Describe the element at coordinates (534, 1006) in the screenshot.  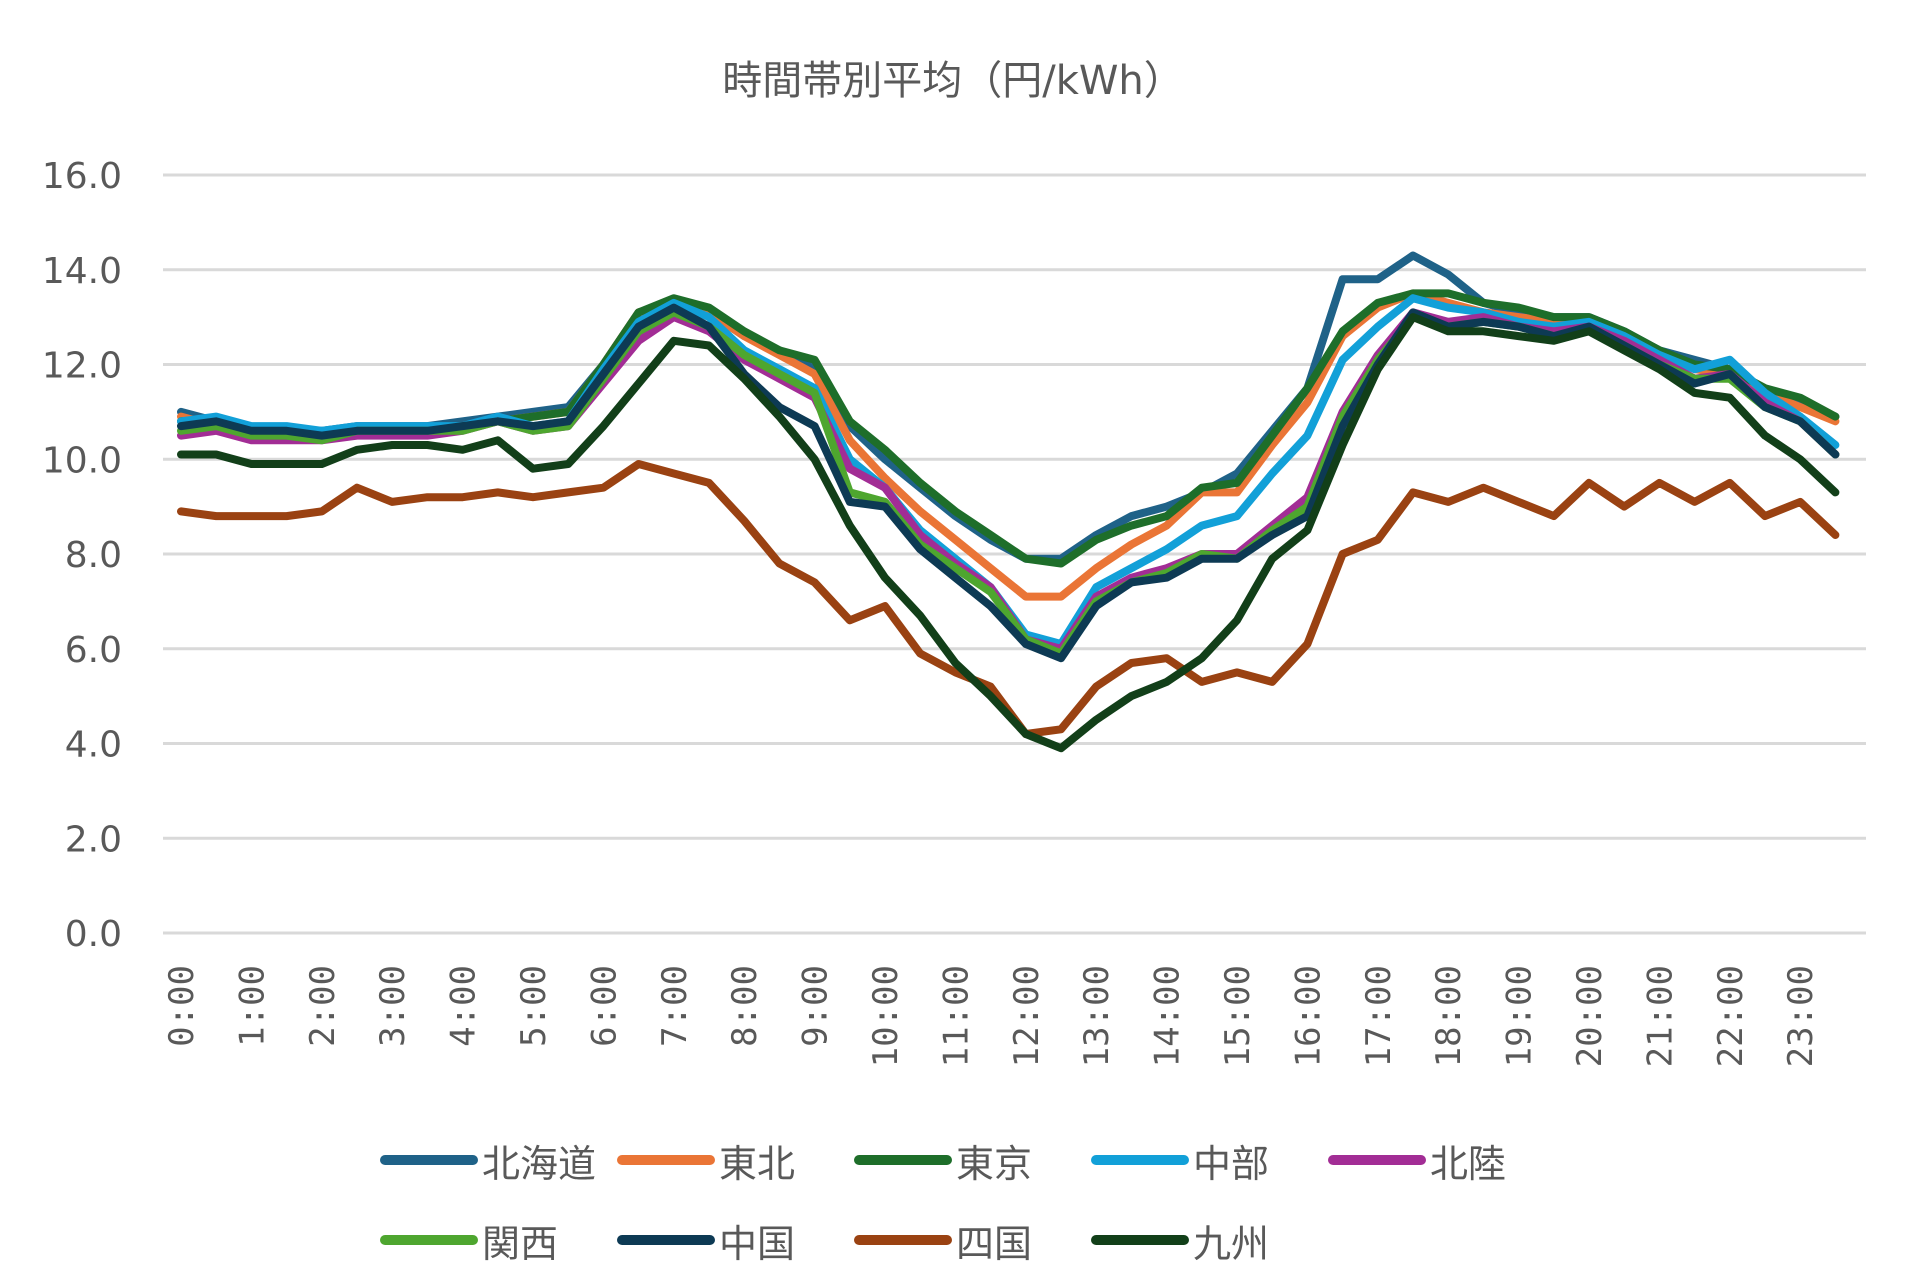
I see `x-tick-label: 5:00` at that location.